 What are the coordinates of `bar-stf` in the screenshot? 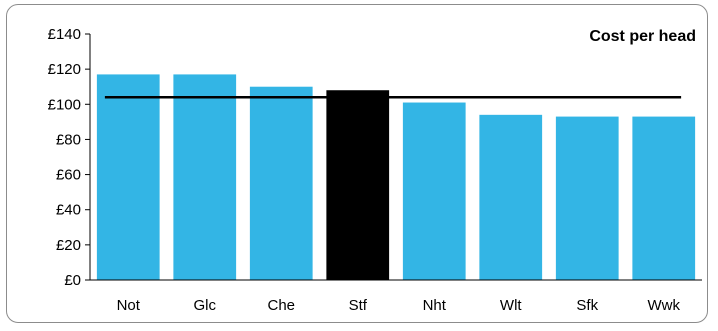 It's located at (358, 185).